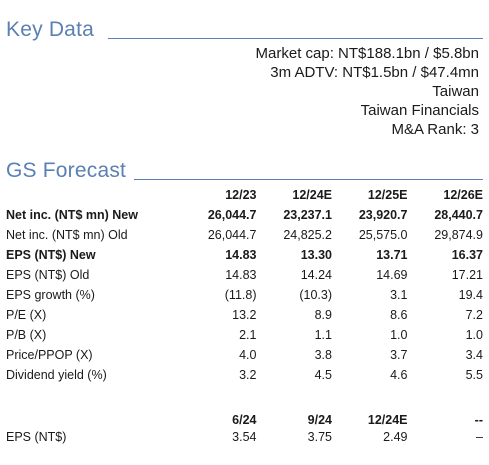 This screenshot has width=489, height=465. I want to click on table-row: EPS (NT$) 3.54 3.75 2.49 –, so click(244, 437).